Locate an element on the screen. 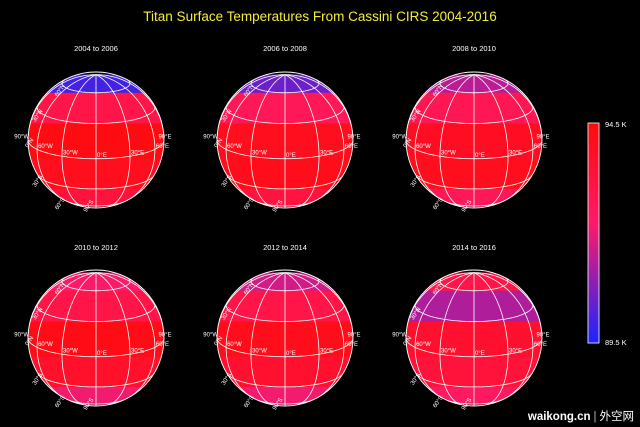  panel-label: 2004 to 2006 is located at coordinates (96, 48).